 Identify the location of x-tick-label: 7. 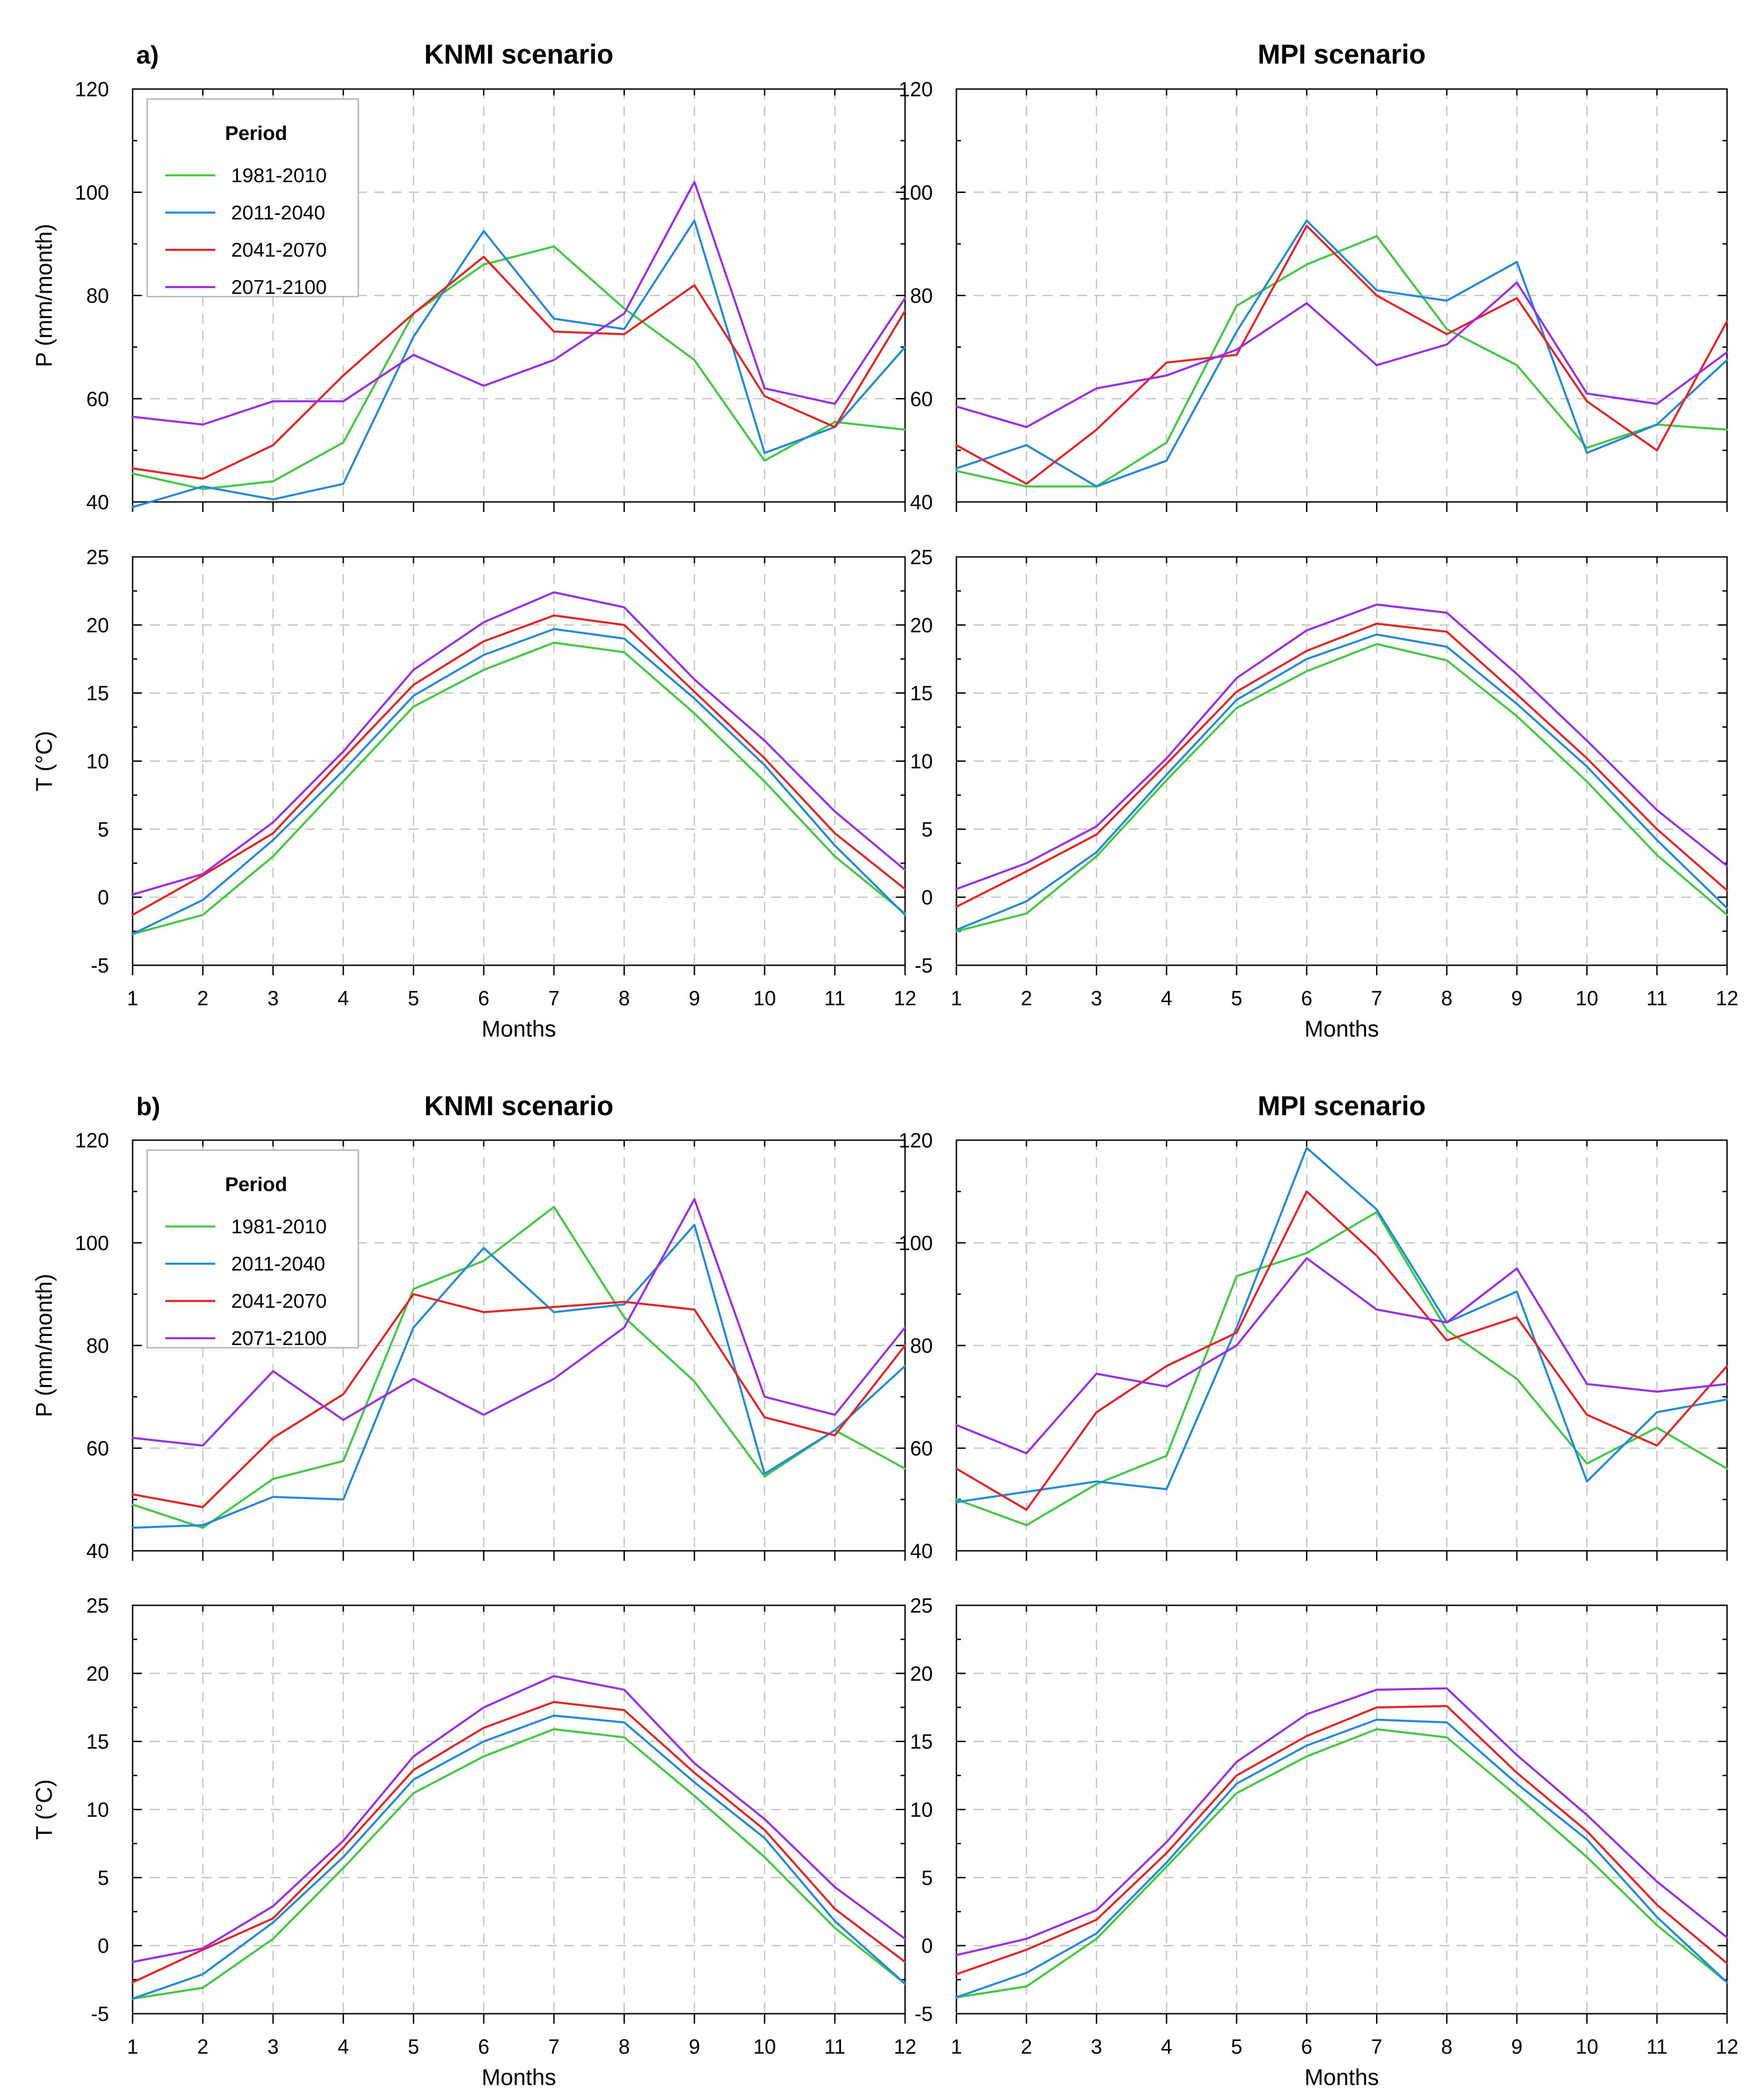
(553, 2046).